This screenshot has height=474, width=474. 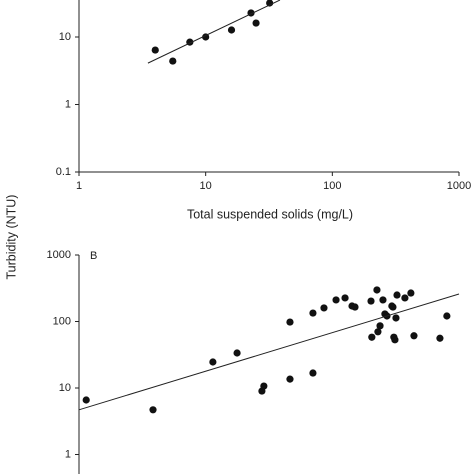 What do you see at coordinates (62, 321) in the screenshot?
I see `y-tick-label: 100` at bounding box center [62, 321].